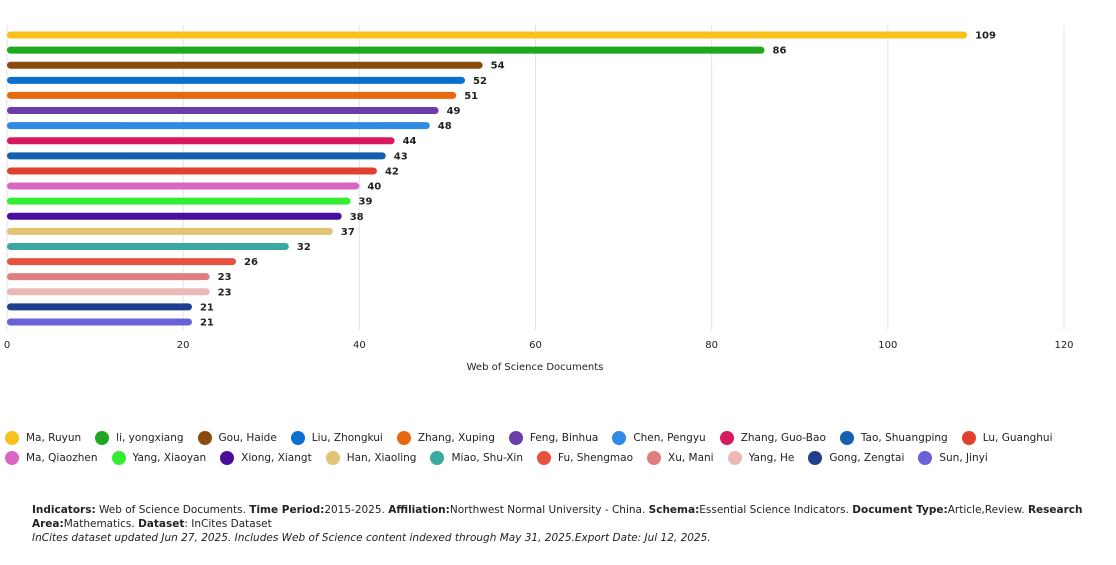 The width and height of the screenshot is (1116, 565). Describe the element at coordinates (498, 66) in the screenshot. I see `data-label: 54` at that location.